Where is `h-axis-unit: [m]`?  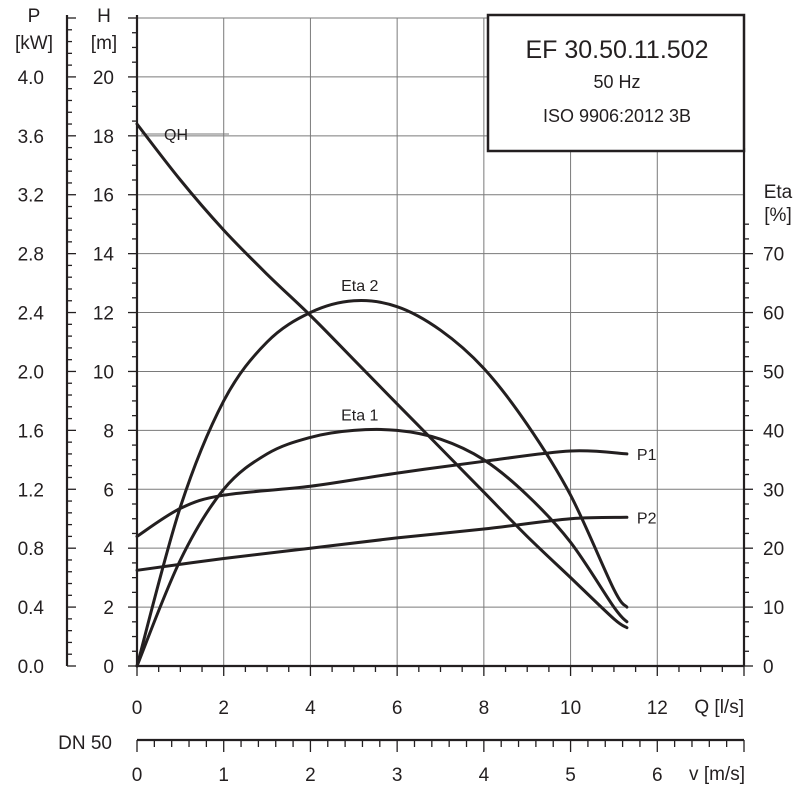 h-axis-unit: [m] is located at coordinates (104, 43).